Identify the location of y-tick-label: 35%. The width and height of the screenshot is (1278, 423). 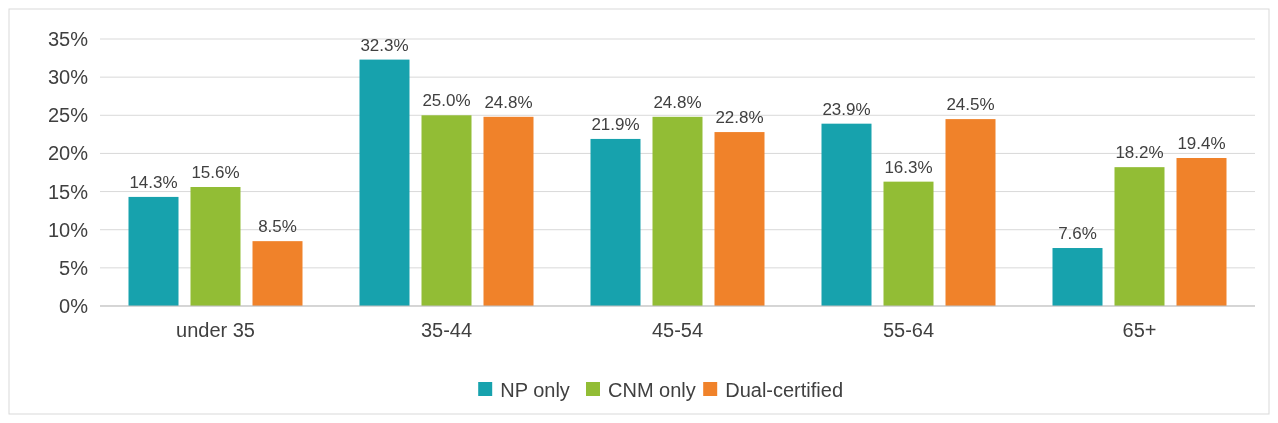
(68, 39).